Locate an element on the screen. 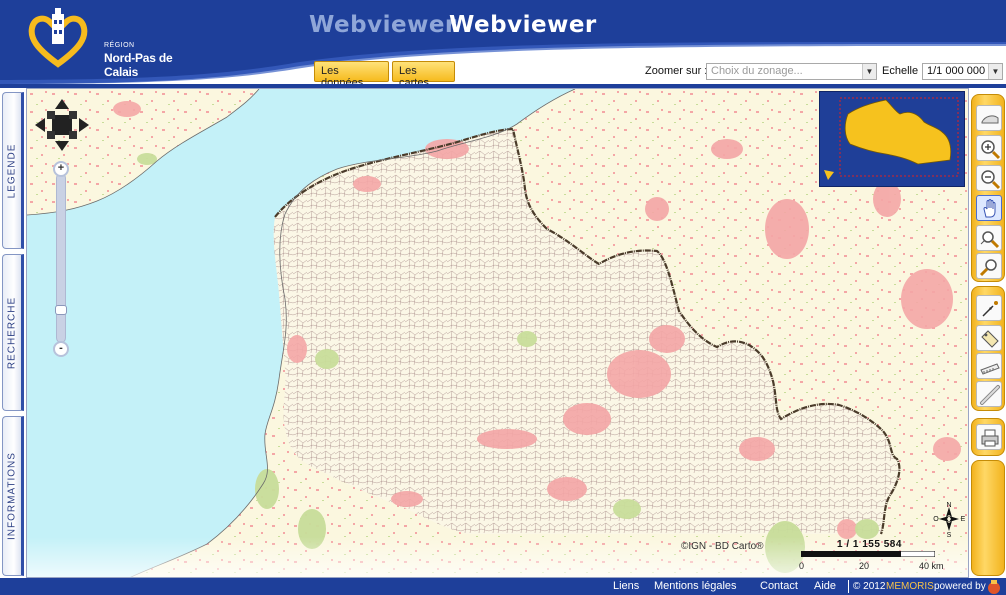 Image resolution: width=1006 pixels, height=595 pixels. pan-tool-button is located at coordinates (989, 208).